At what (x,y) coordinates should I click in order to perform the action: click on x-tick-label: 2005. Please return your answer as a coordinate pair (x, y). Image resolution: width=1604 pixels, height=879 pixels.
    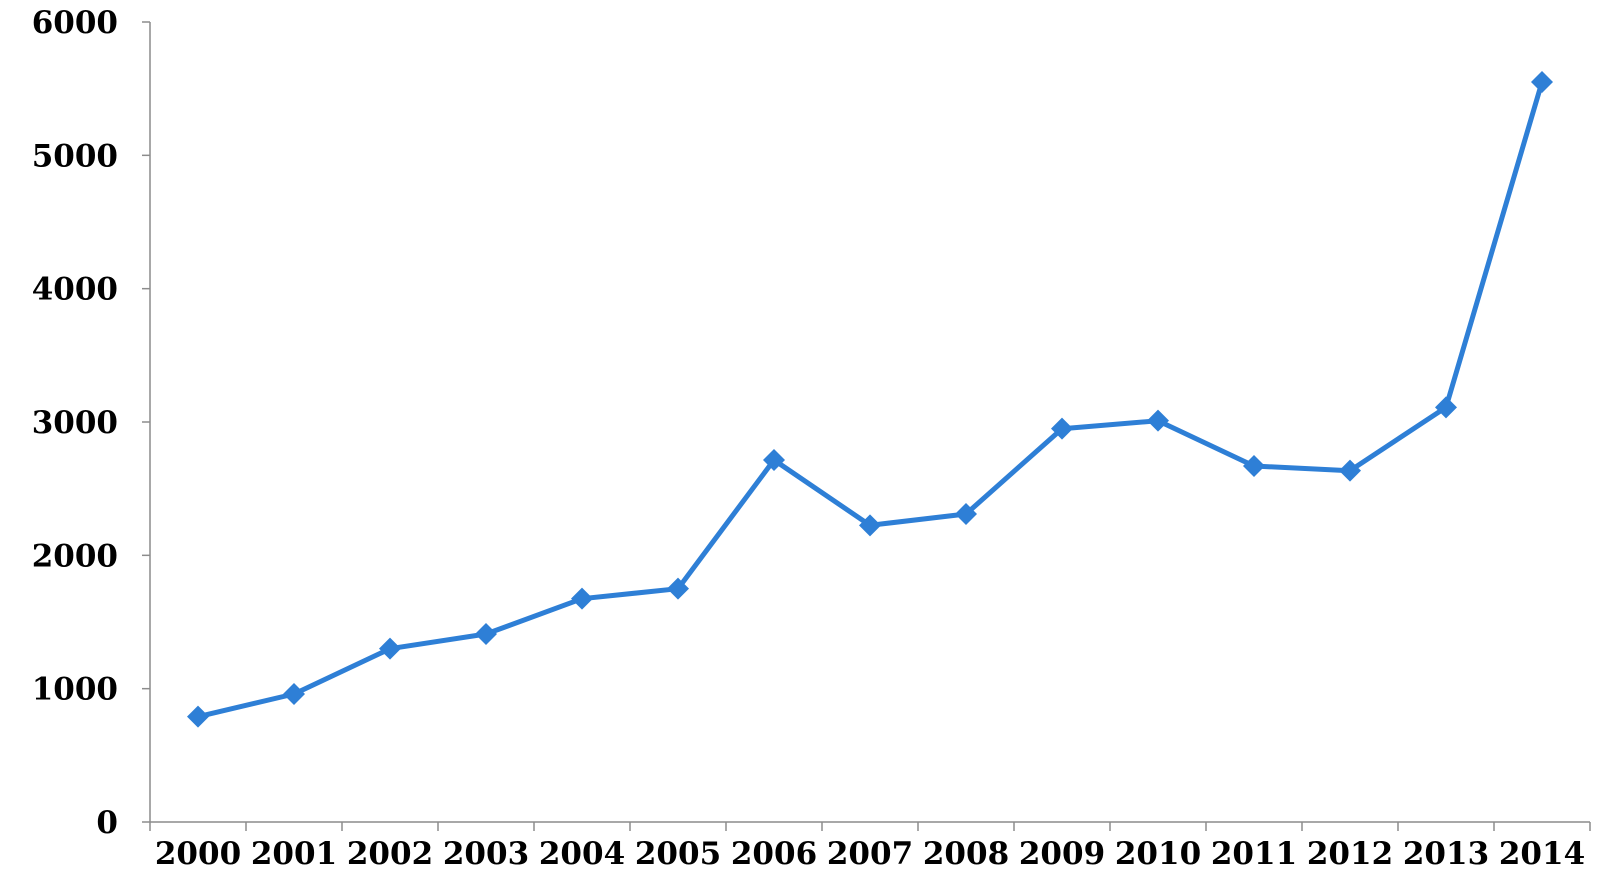
    Looking at the image, I should click on (678, 854).